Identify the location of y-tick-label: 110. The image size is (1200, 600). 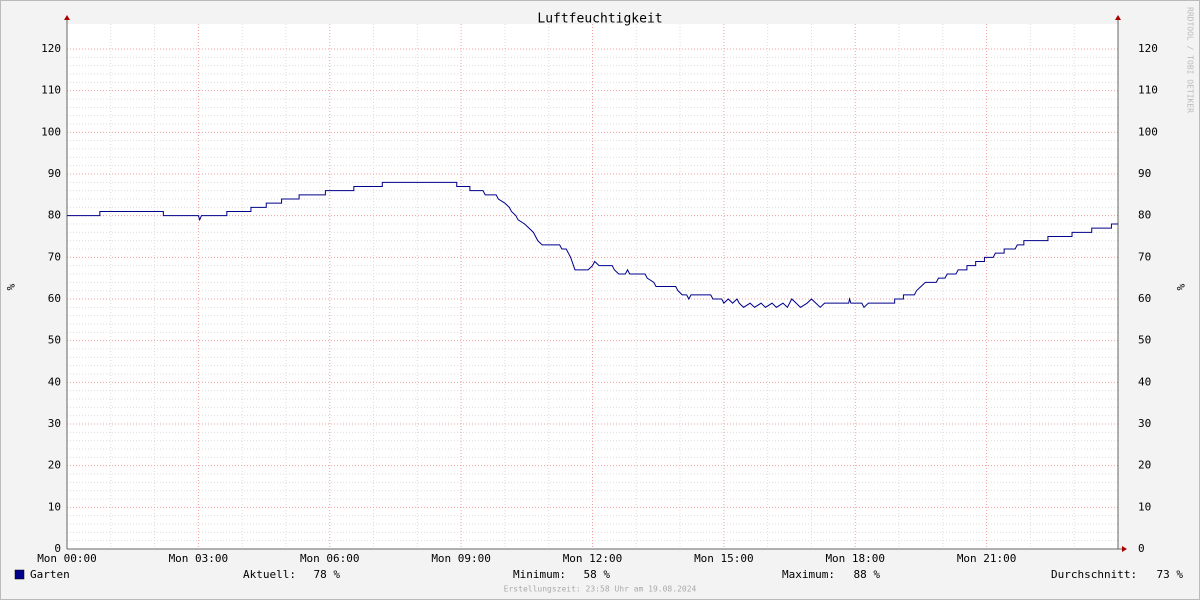
(51, 90).